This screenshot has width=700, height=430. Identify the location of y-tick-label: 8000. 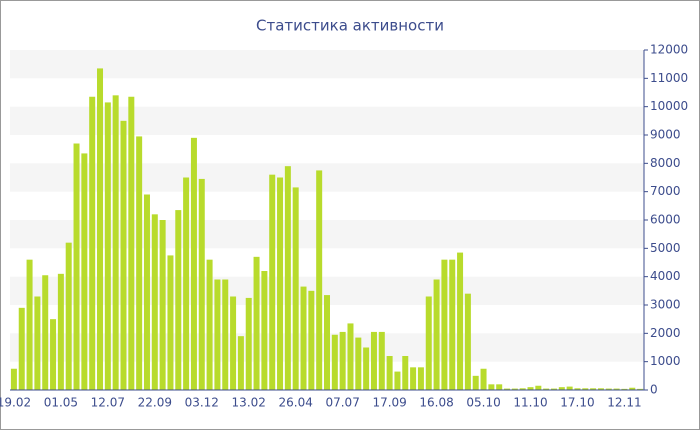
(665, 163).